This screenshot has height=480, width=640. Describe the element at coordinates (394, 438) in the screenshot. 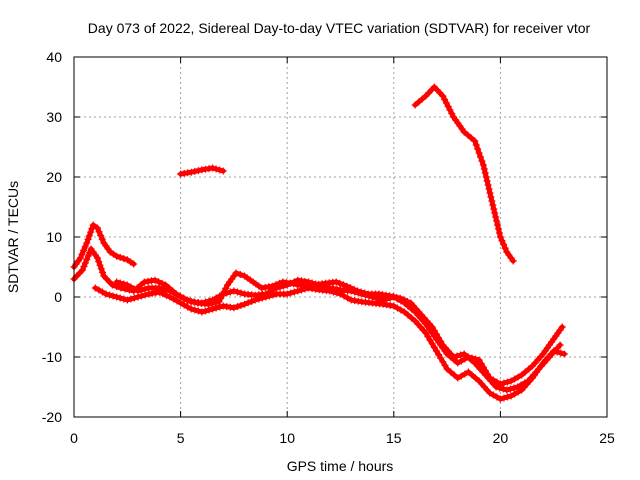

I see `x-tick-label: 15` at that location.